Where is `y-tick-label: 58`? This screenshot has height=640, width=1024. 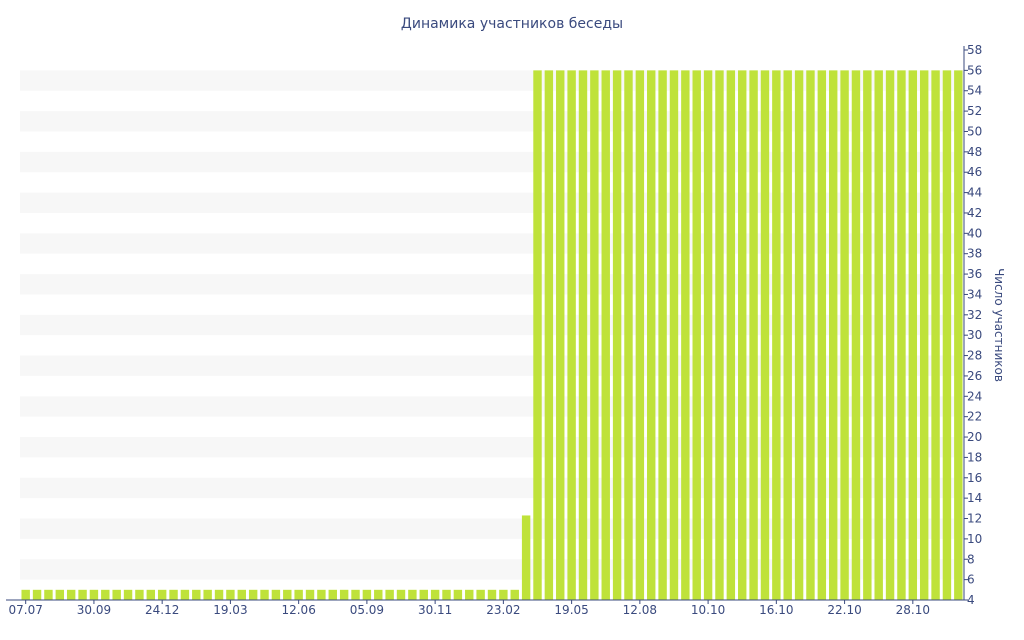 y-tick-label: 58 is located at coordinates (974, 50).